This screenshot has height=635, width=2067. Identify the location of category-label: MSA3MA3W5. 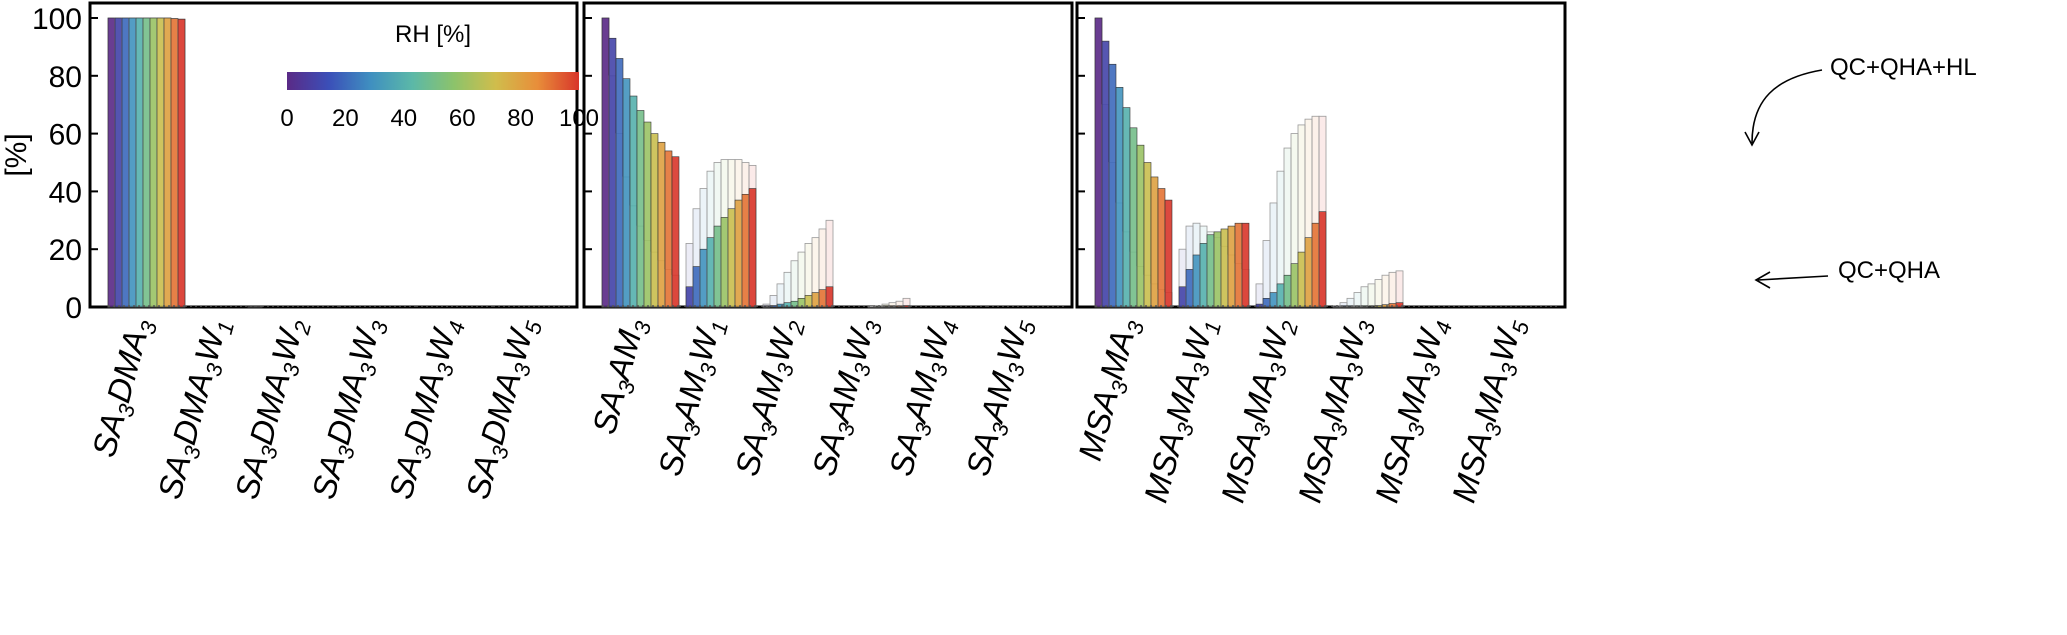
(1490, 411).